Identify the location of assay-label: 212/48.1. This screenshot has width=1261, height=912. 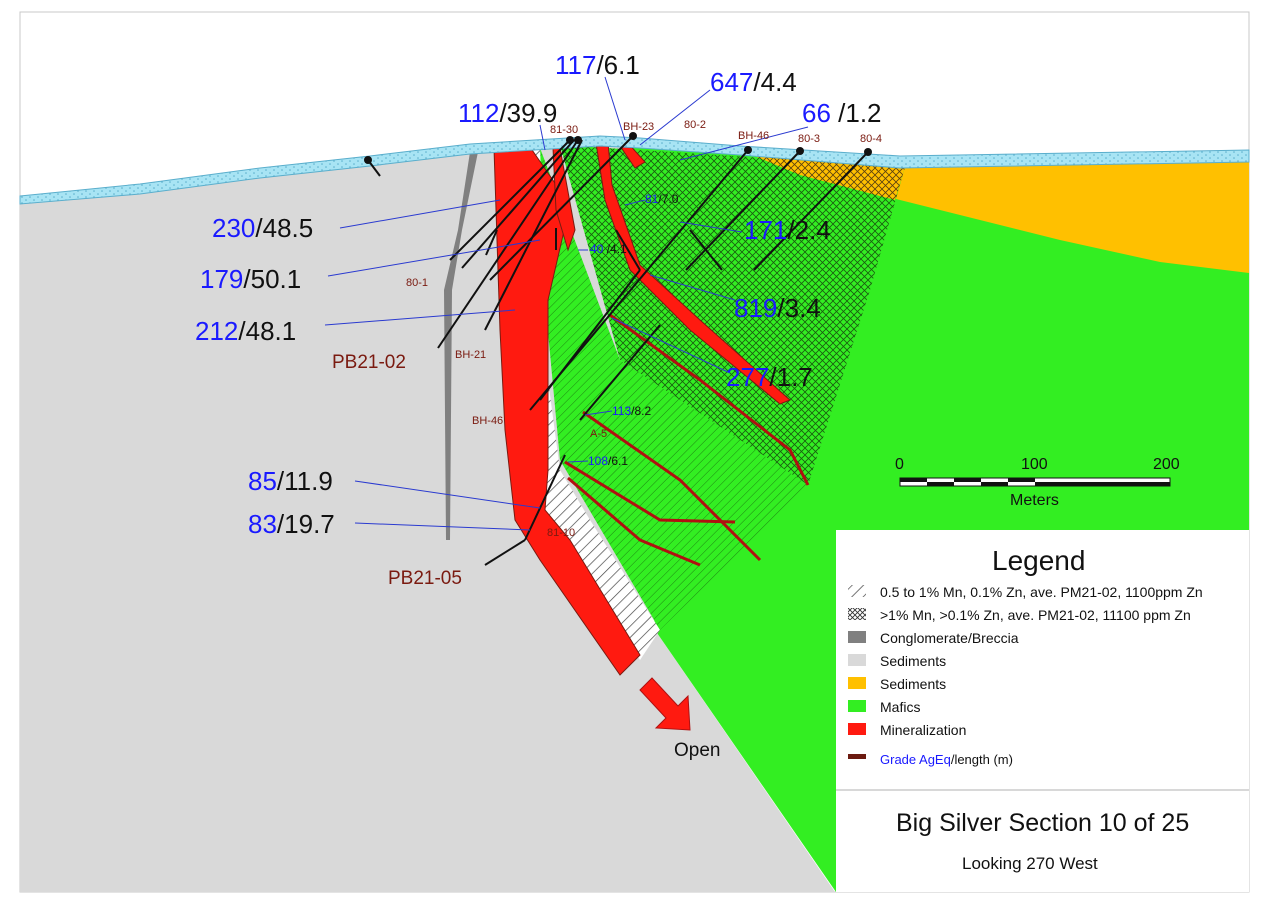
(245, 331).